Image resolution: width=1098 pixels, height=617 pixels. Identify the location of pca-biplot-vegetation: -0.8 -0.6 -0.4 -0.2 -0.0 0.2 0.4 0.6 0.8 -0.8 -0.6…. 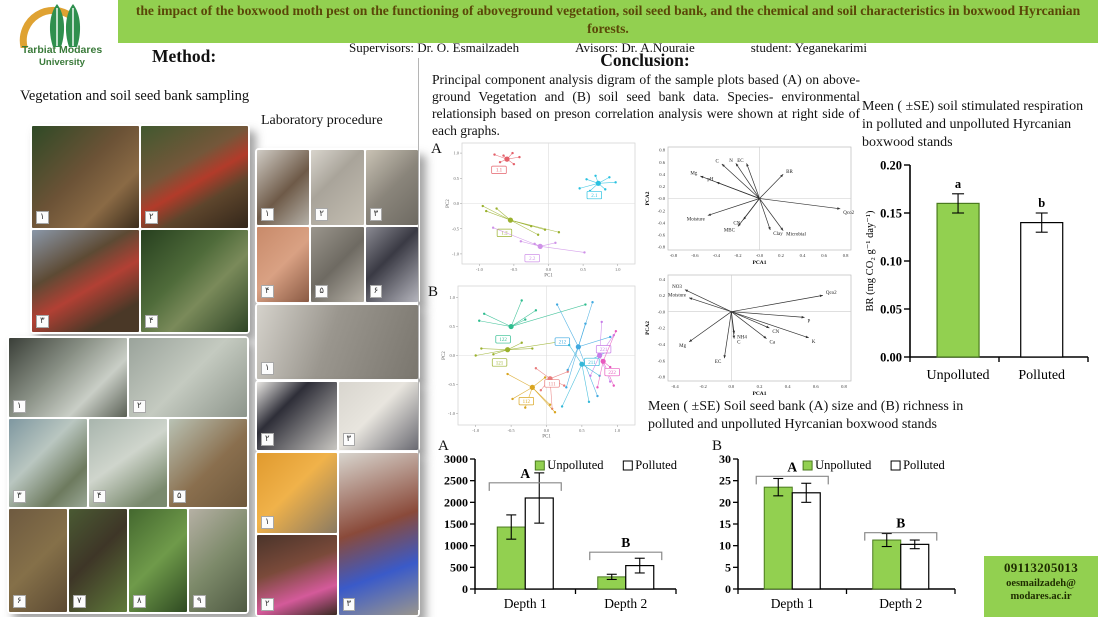
(751, 204).